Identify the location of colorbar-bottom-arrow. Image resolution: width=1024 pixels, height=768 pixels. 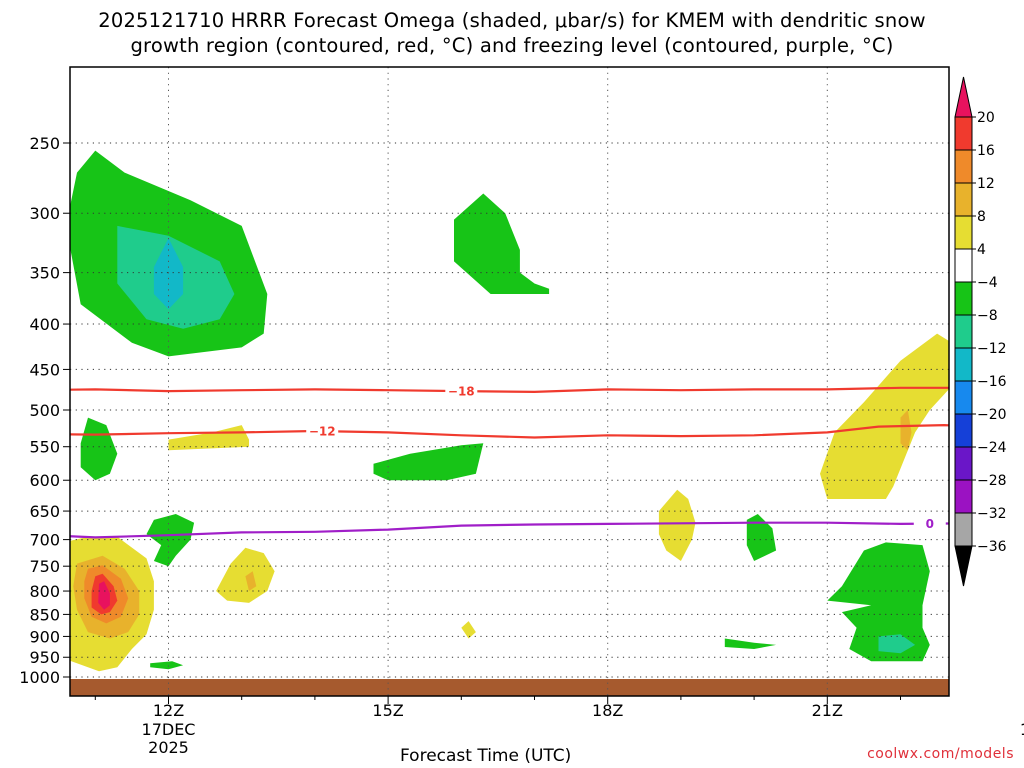
(963, 566).